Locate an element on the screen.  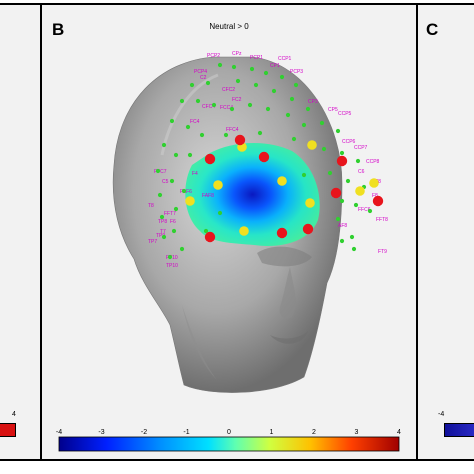
electrode-label: TP10 is located at coordinates (172, 266).